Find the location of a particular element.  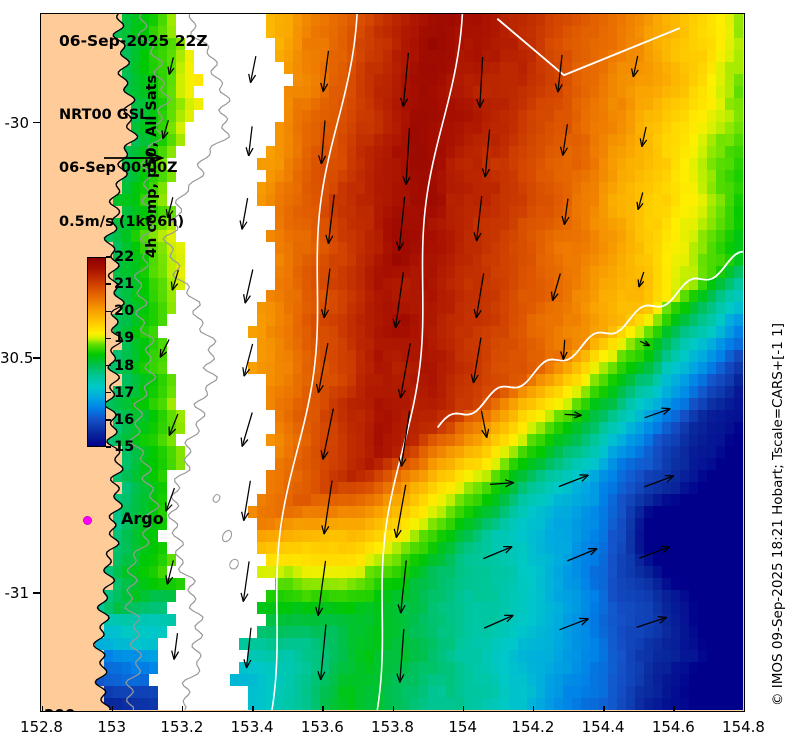

product-time-label: 06-Sep 00:00Z is located at coordinates (118, 168).